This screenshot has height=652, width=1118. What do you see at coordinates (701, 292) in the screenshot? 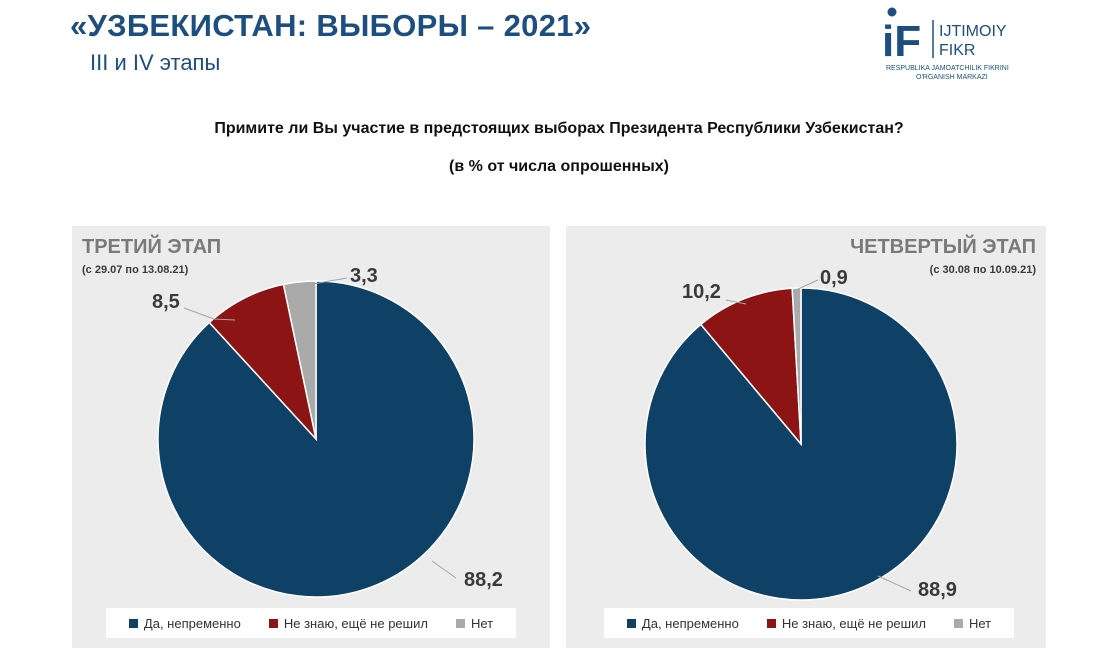
I see `data-label-dont-know: 10,2` at bounding box center [701, 292].